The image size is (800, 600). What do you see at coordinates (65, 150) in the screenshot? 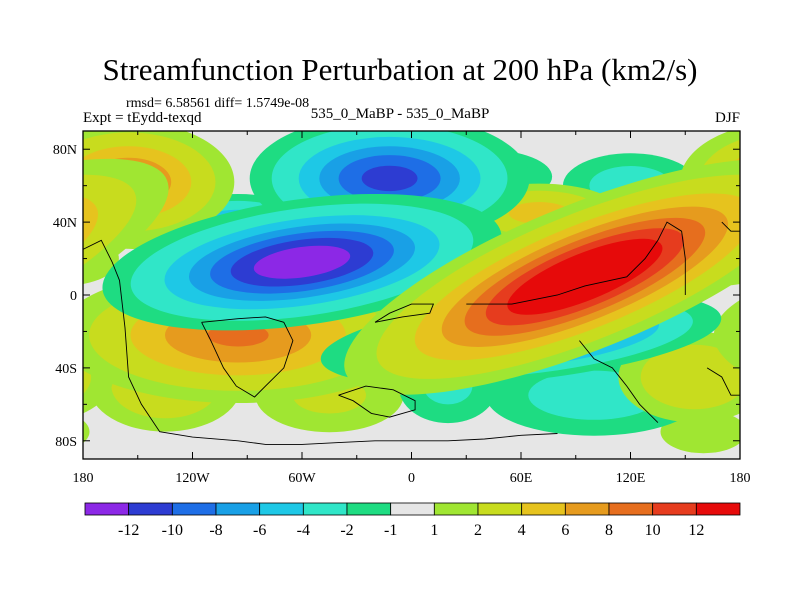
I see `y-tick-label: 80N` at bounding box center [65, 150].